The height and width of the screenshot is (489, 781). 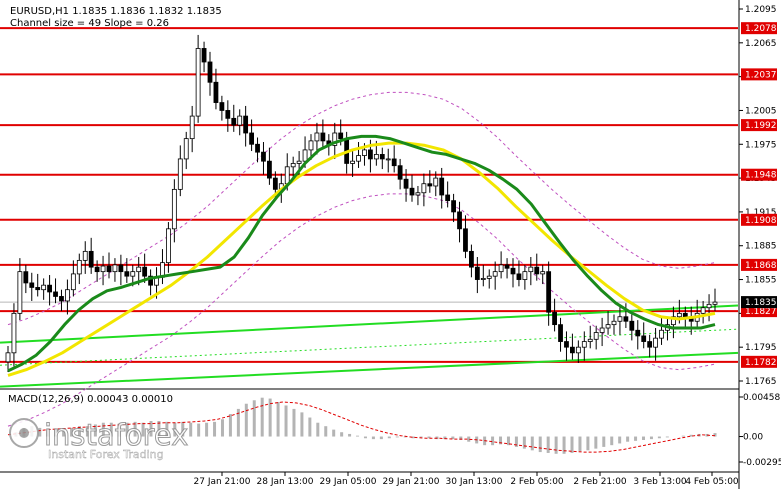 I want to click on macd-tick-label: 0.00, so click(x=753, y=438).